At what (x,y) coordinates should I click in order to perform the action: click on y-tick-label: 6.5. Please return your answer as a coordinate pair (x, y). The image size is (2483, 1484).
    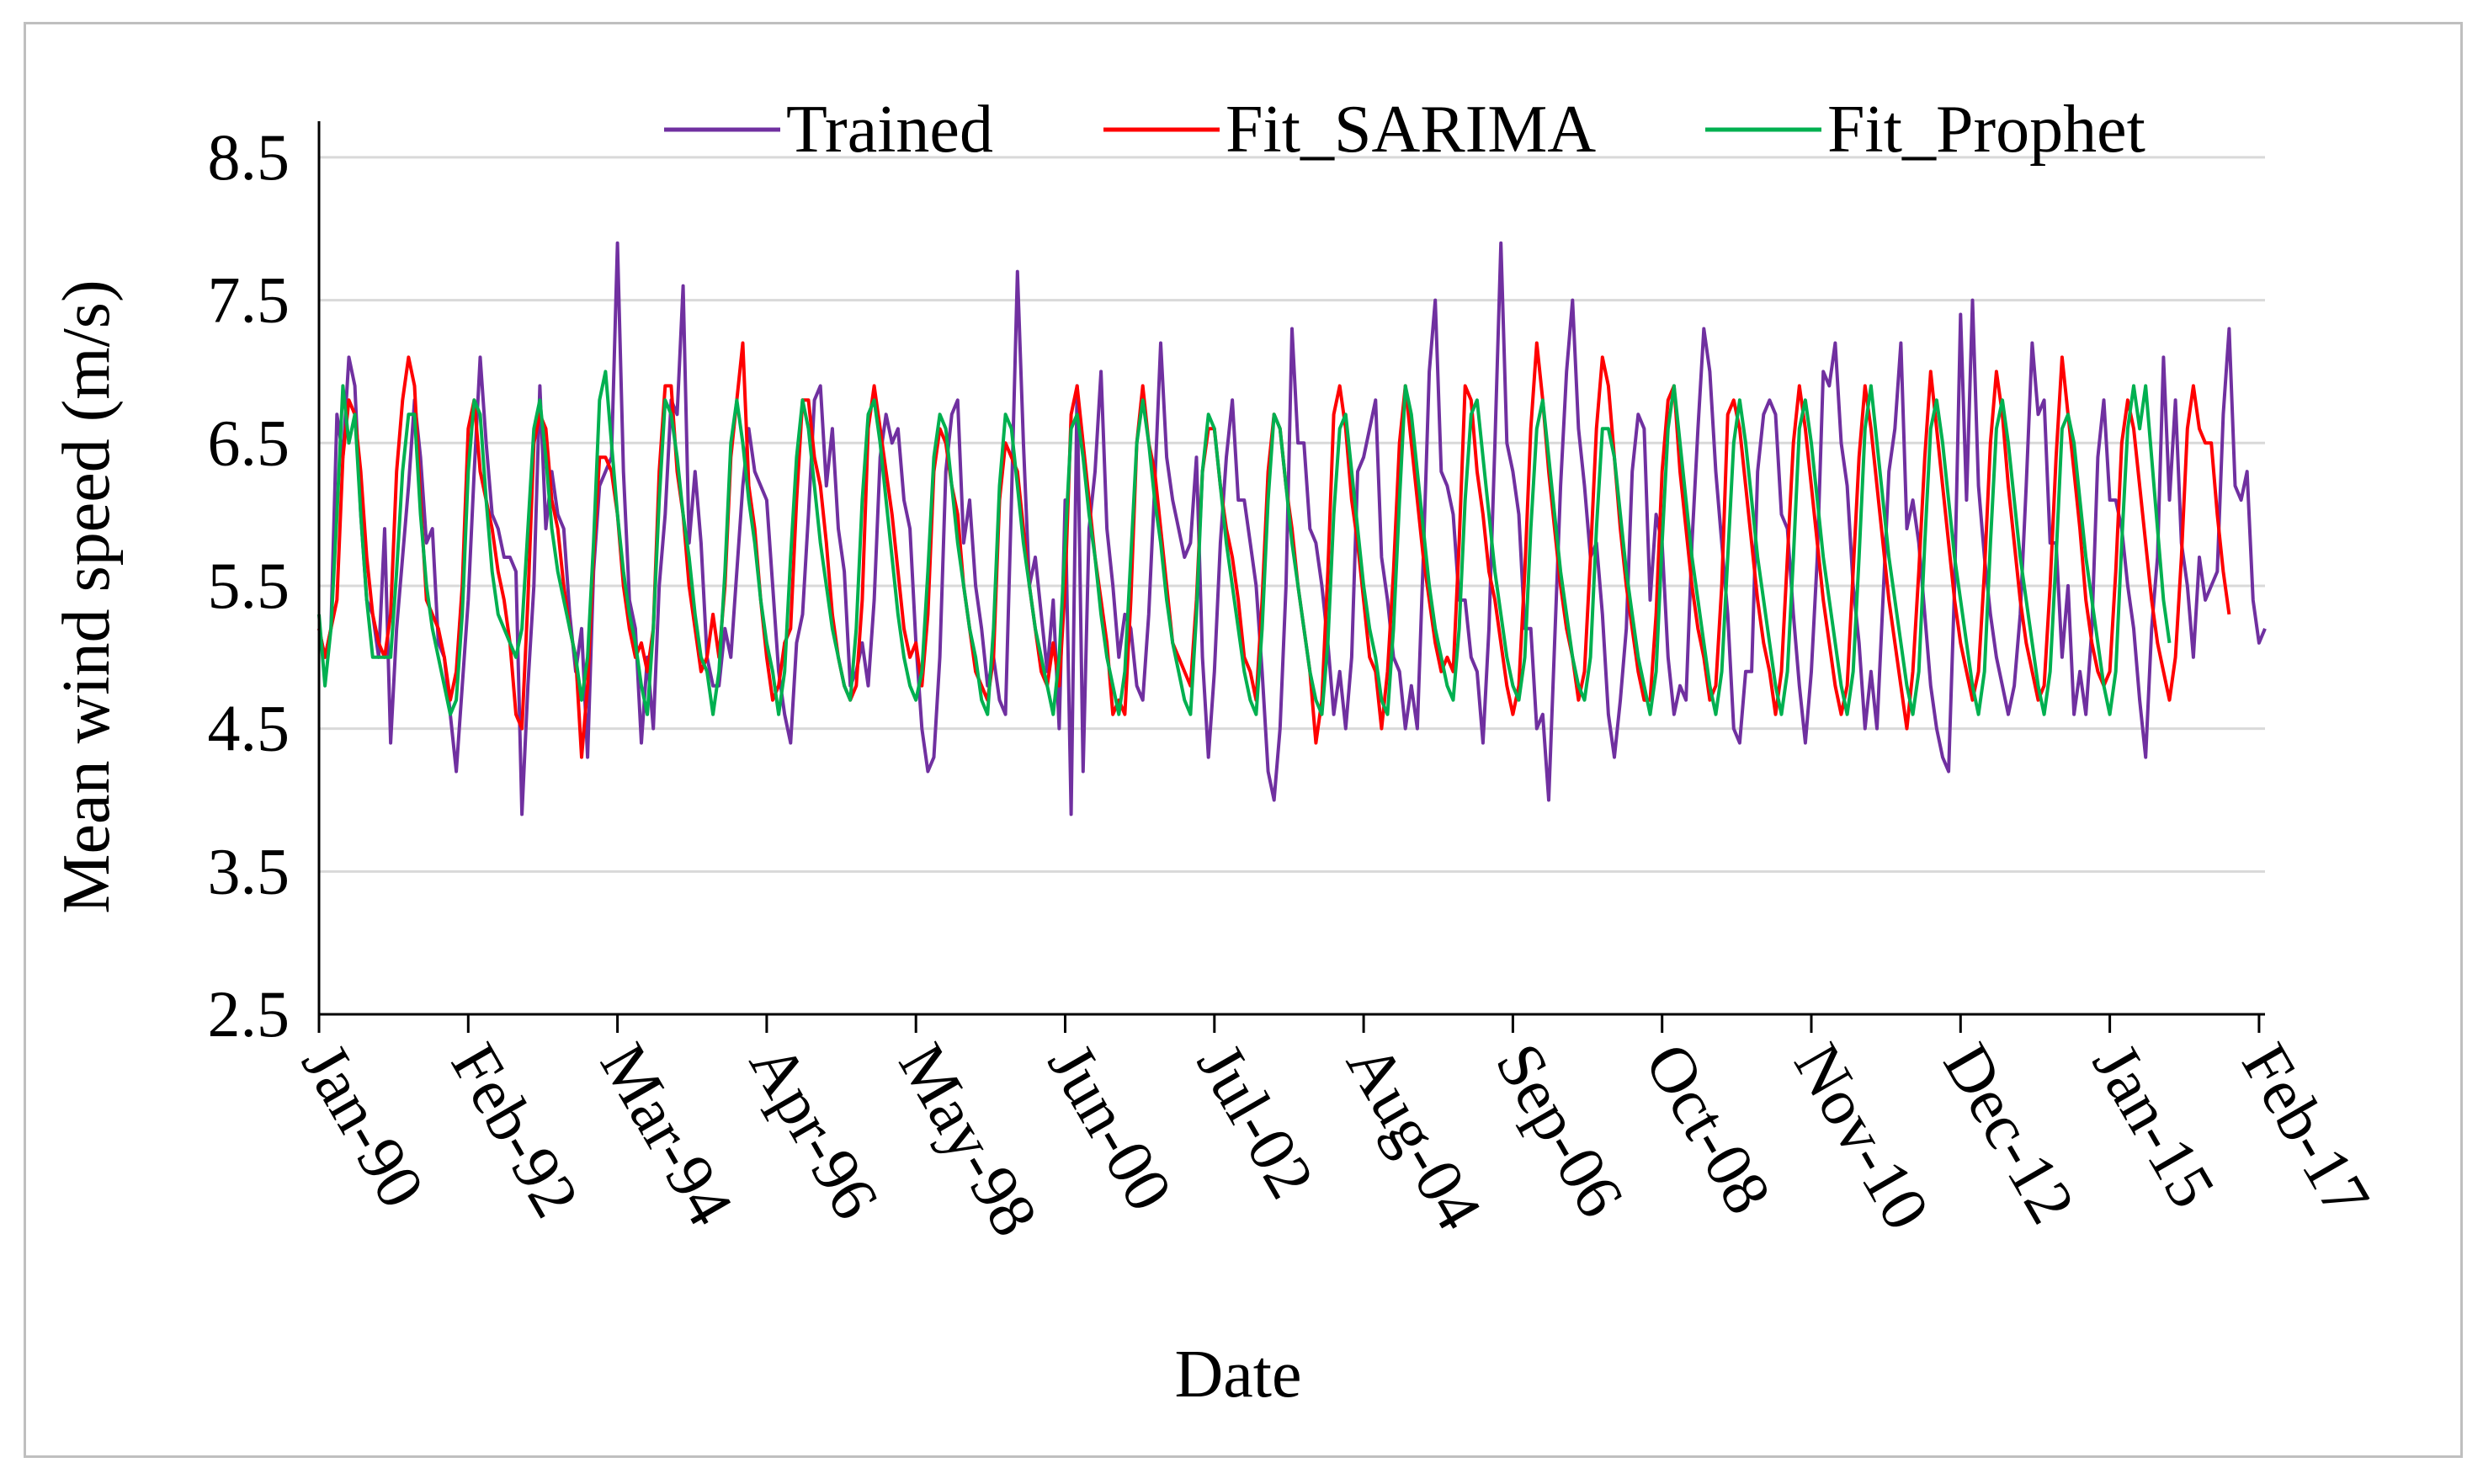
    Looking at the image, I should click on (249, 442).